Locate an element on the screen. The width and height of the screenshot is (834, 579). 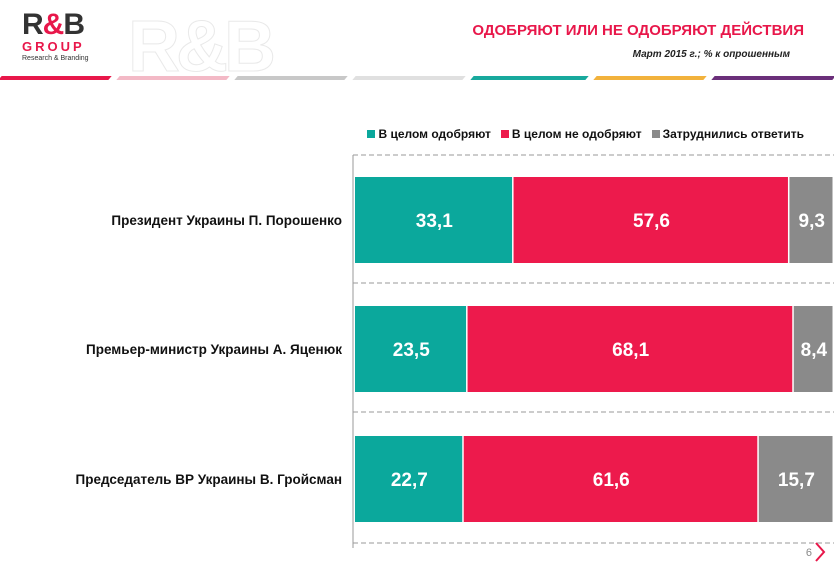
watermark-logo: R&B is located at coordinates (202, 47).